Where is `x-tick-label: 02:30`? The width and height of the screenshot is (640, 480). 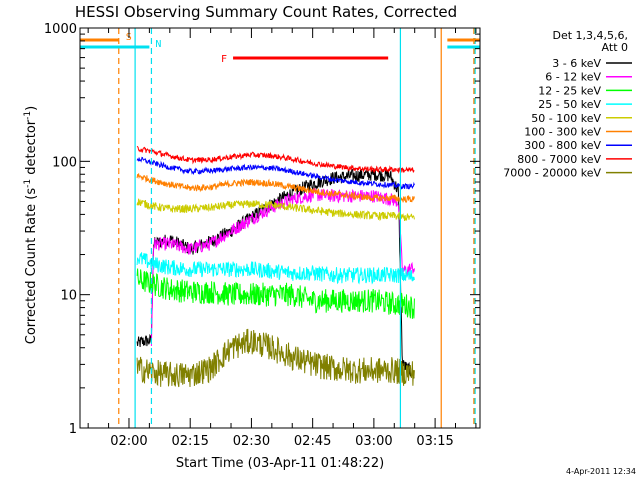 x-tick-label: 02:30 is located at coordinates (251, 441).